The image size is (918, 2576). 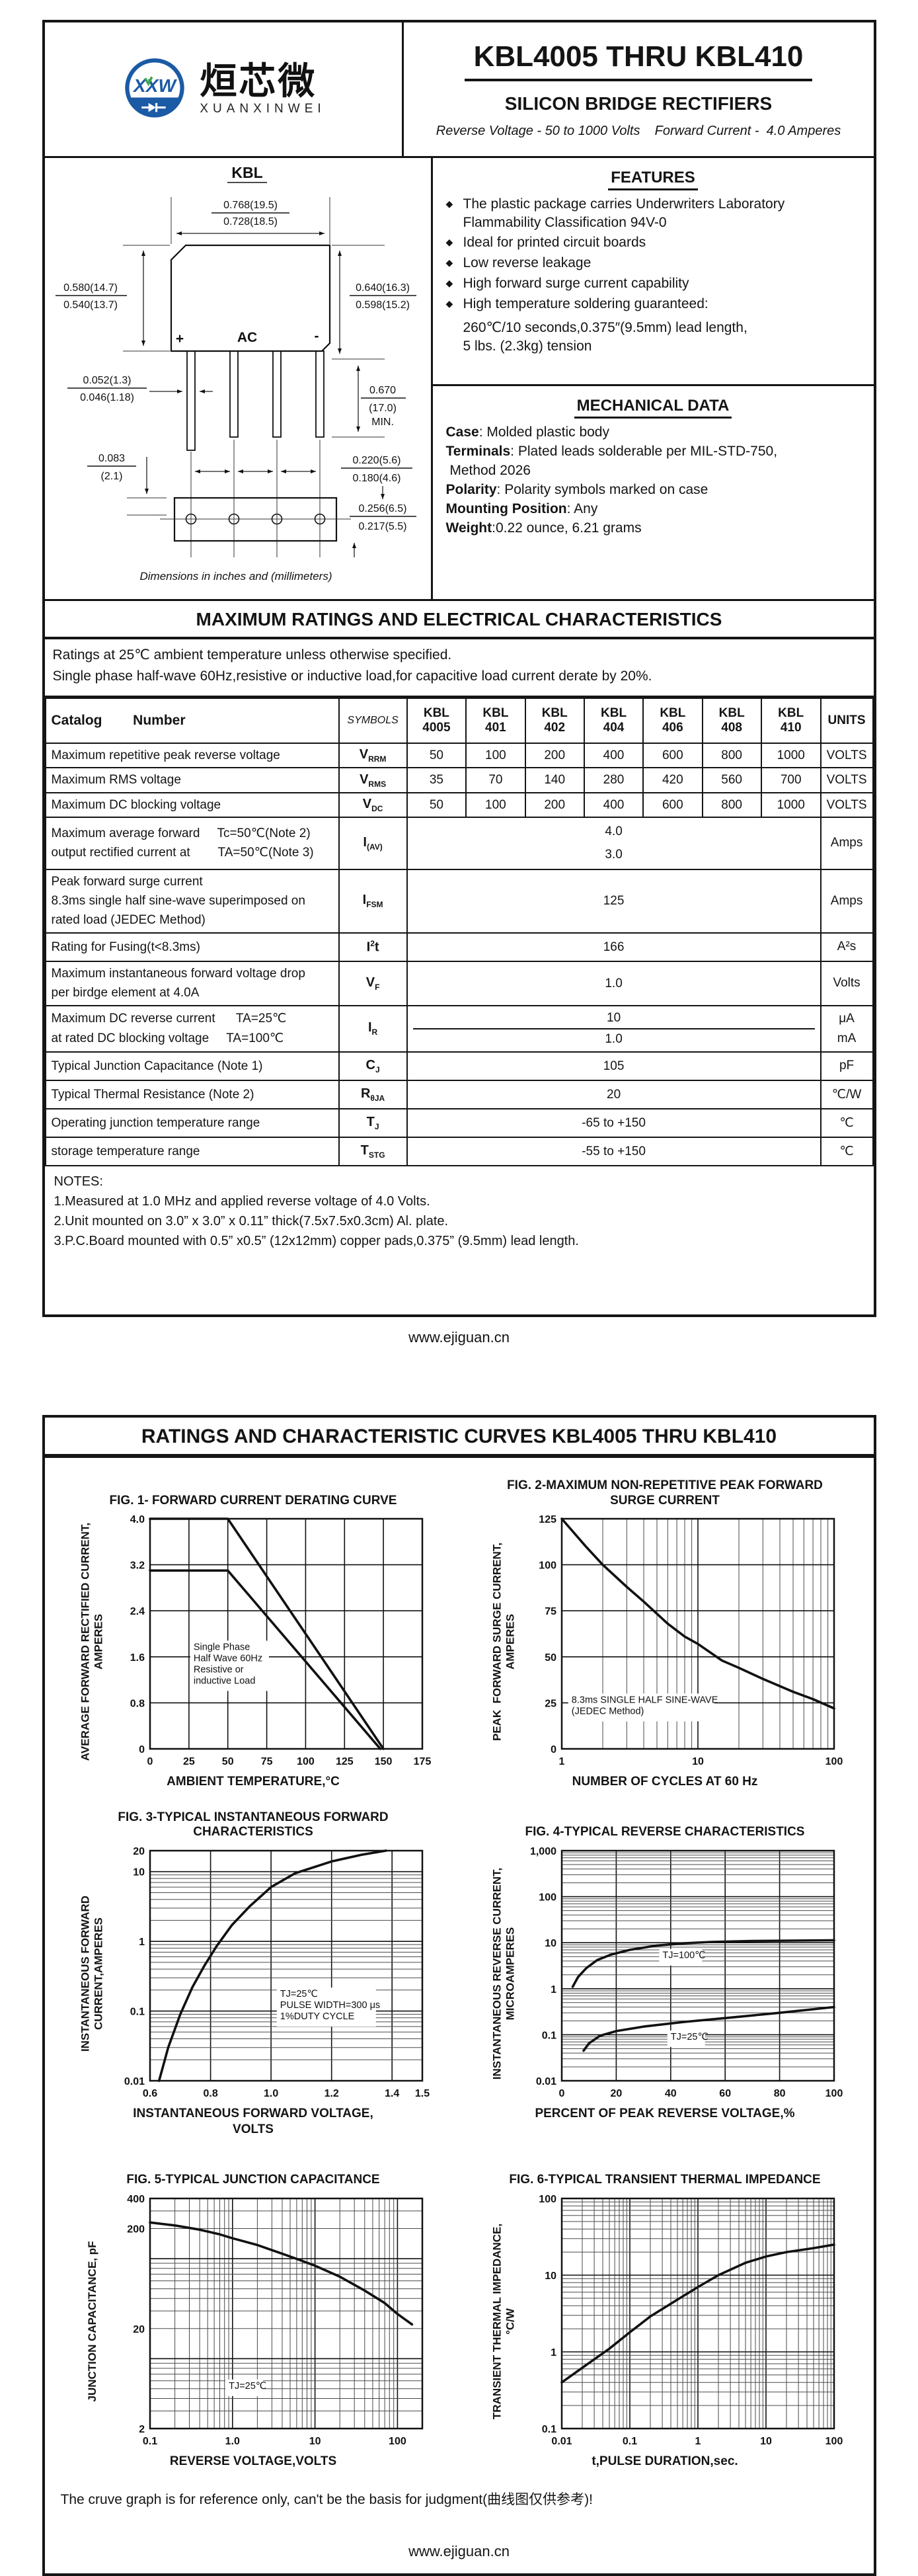 I want to click on col-part-4005: KBL 4005, so click(x=436, y=721).